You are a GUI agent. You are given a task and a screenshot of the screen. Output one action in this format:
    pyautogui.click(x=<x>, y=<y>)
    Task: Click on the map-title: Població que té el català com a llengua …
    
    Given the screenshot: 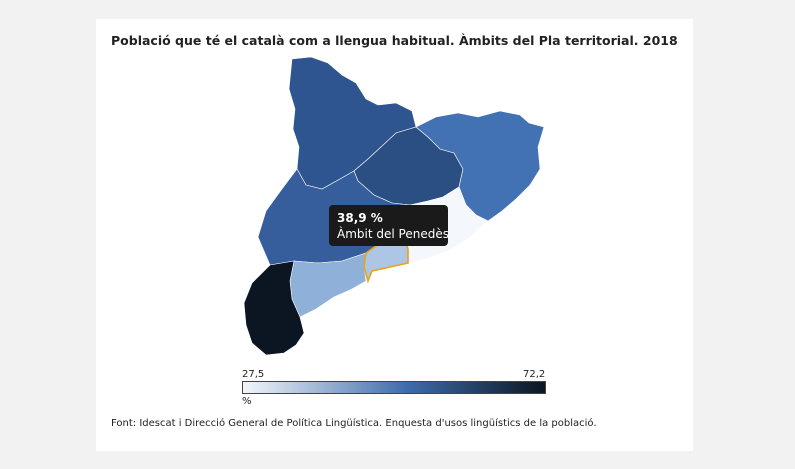 What is the action you would take?
    pyautogui.click(x=394, y=40)
    